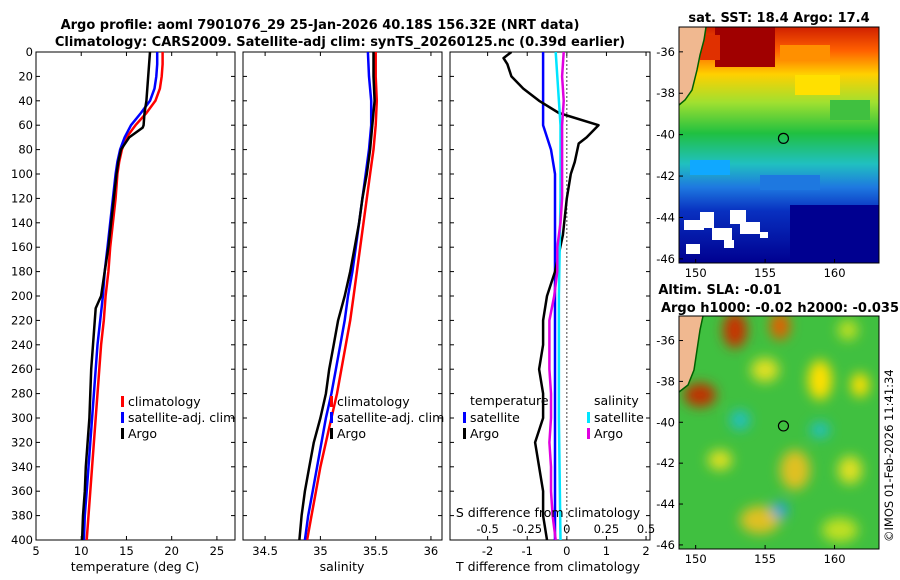 The image size is (900, 580). Describe the element at coordinates (135, 566) in the screenshot. I see `temperature-axis-label: temperature (deg C)` at that location.